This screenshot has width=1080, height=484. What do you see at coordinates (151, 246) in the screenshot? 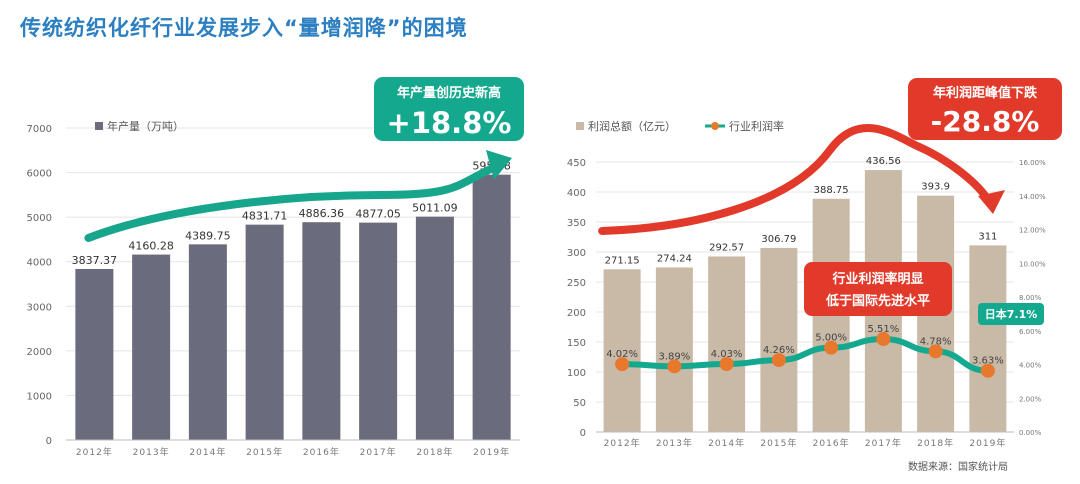
I see `data-label: 4160.28` at bounding box center [151, 246].